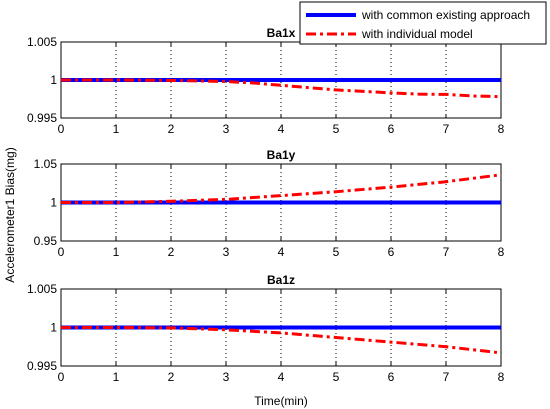 This screenshot has height=409, width=550. I want to click on y-tick-label: 1.05, so click(46, 164).